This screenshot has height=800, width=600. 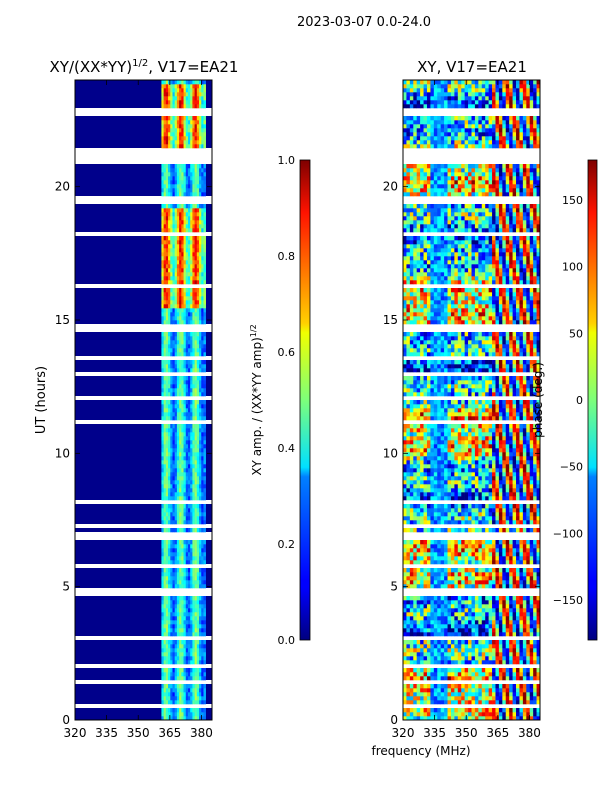 What do you see at coordinates (62, 187) in the screenshot?
I see `amp-ytick-label: 20` at bounding box center [62, 187].